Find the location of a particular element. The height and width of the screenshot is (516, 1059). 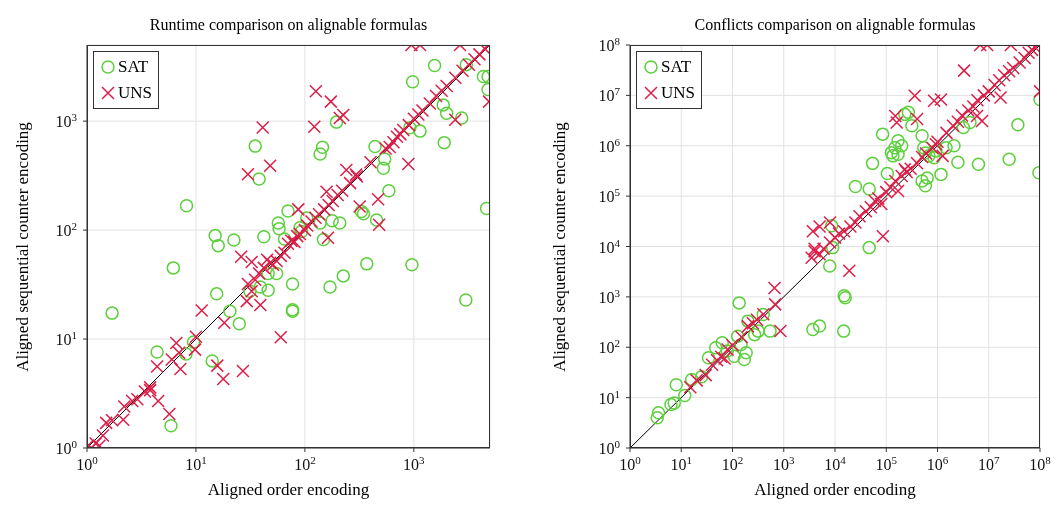

y-tick-label: 10$^{4}$ is located at coordinates (609, 246).